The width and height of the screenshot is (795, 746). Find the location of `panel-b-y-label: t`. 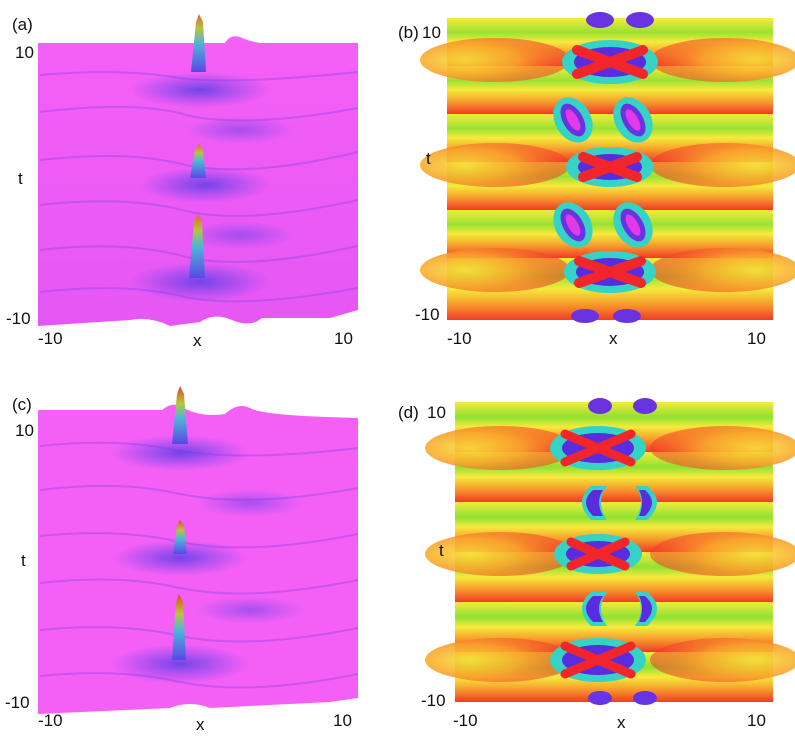

panel-b-y-label: t is located at coordinates (428, 158).